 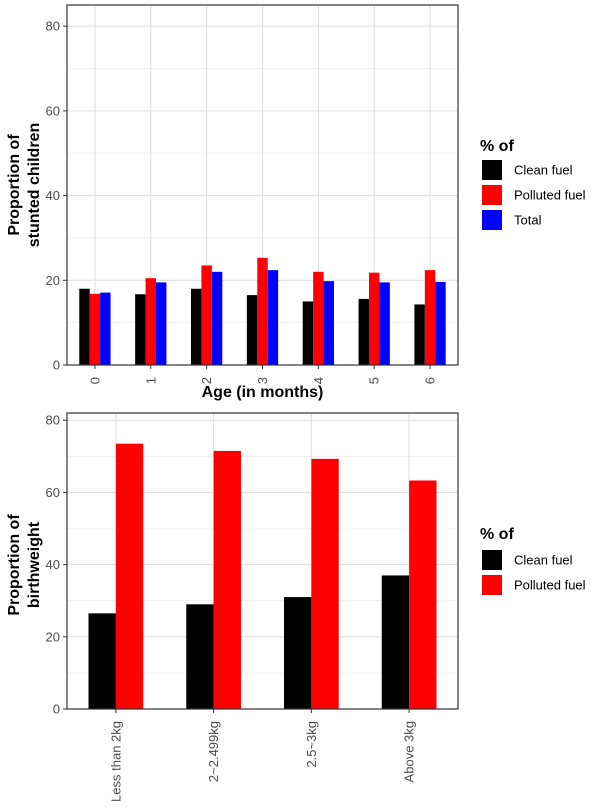 I want to click on x-tick-label: 5, so click(x=374, y=380).